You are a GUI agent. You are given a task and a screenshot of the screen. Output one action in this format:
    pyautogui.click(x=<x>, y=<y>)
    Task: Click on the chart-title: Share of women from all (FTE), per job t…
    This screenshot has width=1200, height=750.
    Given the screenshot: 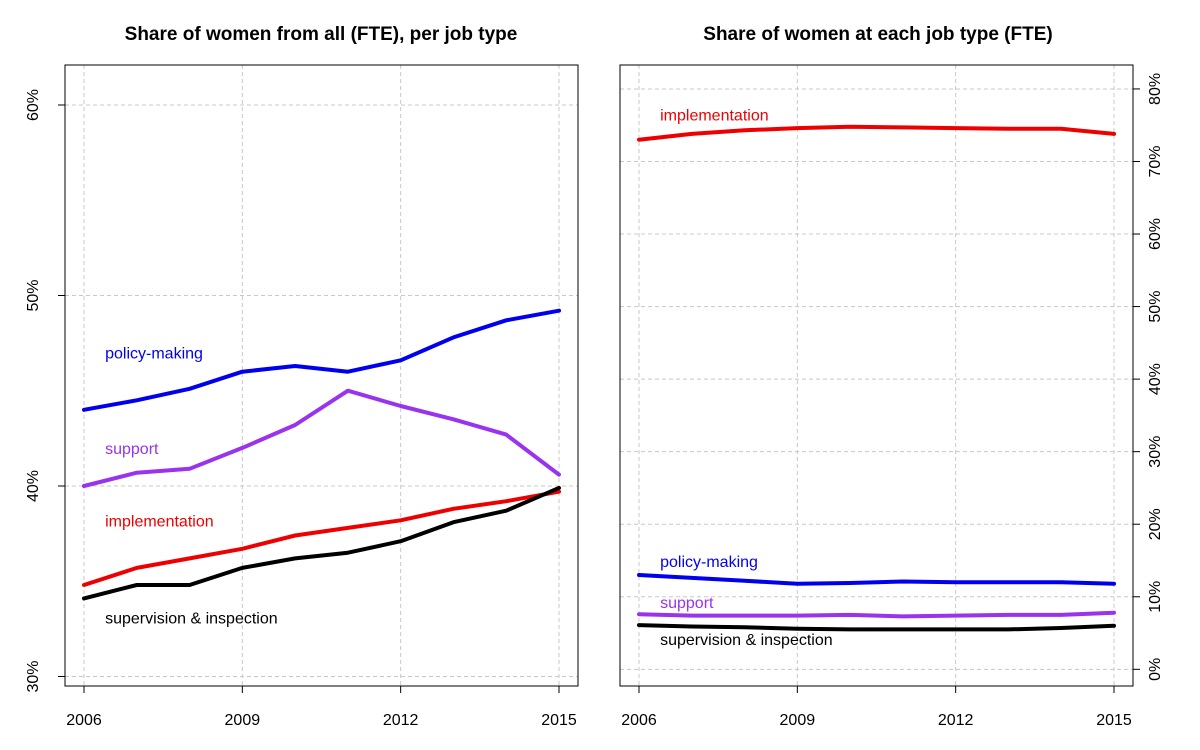 What is the action you would take?
    pyautogui.click(x=321, y=34)
    